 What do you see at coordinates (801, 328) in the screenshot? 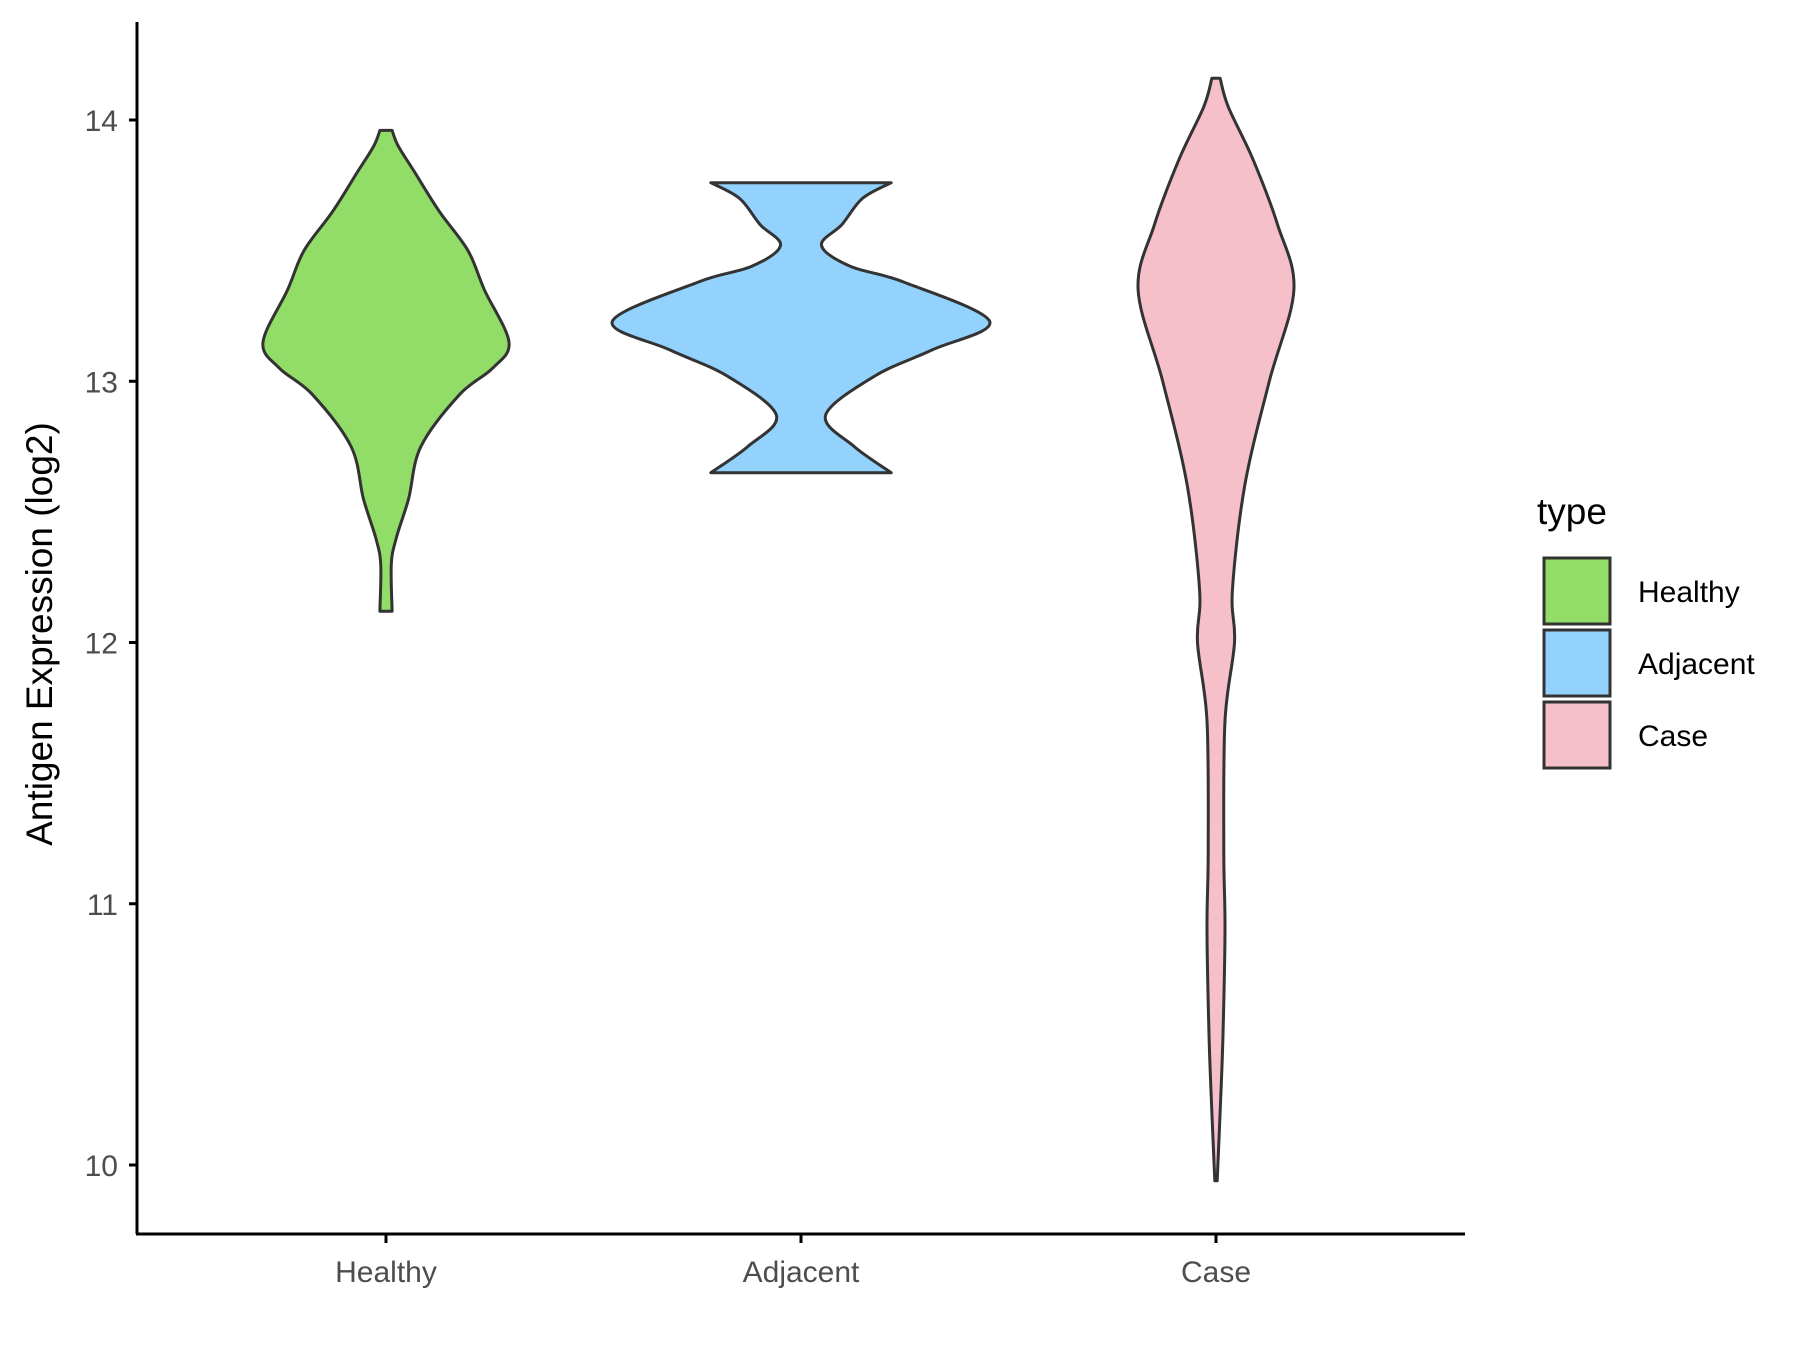
I see `violin-adjacent` at bounding box center [801, 328].